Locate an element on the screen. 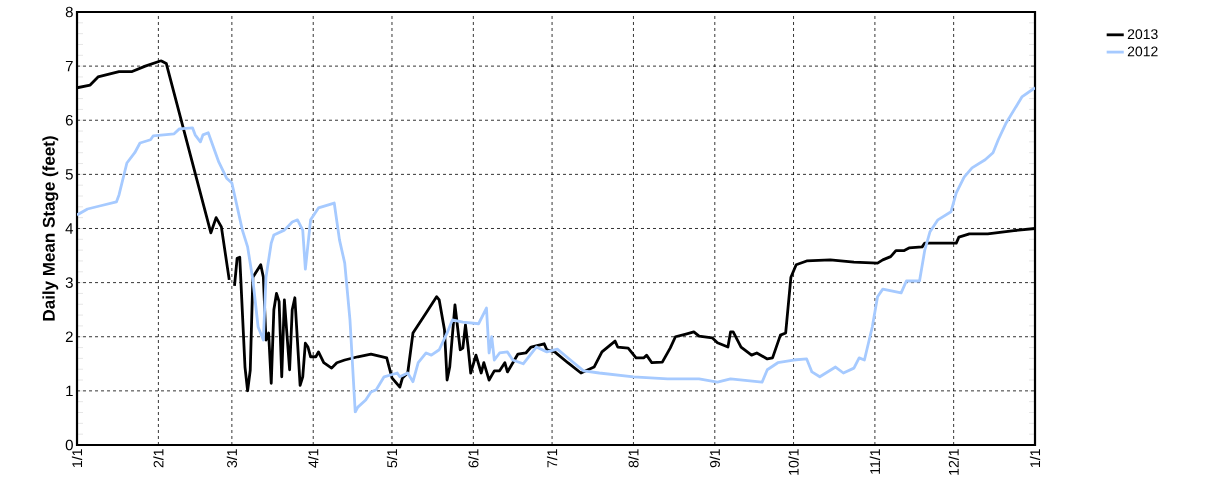  y-tick-label: 5 is located at coordinates (69, 174).